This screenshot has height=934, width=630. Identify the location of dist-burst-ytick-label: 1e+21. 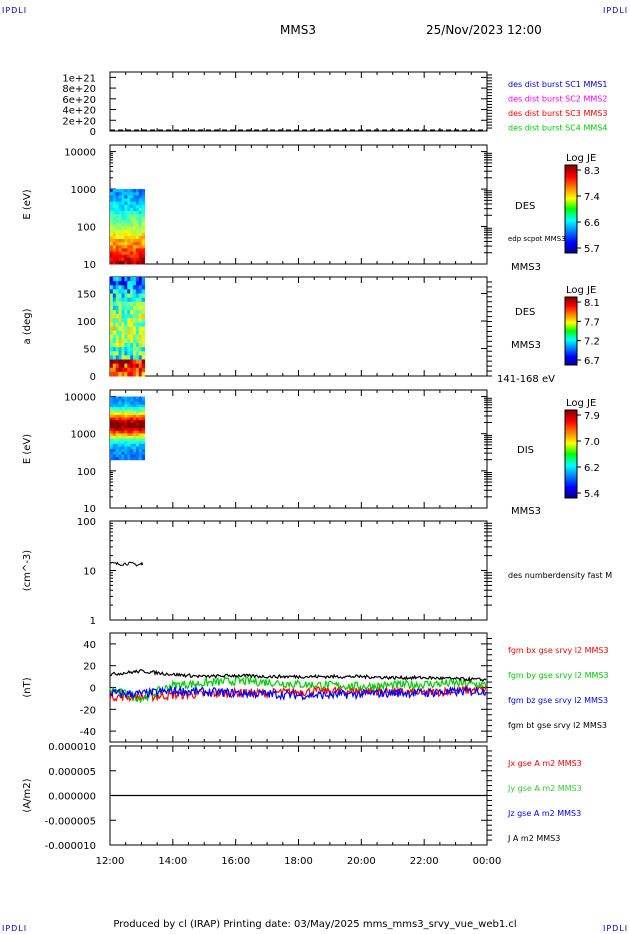
(79, 78).